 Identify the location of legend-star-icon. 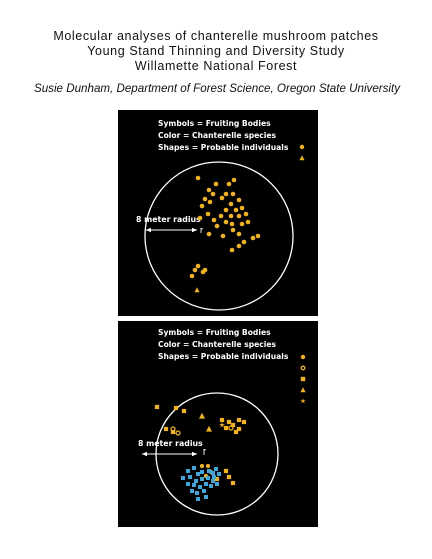
(303, 401).